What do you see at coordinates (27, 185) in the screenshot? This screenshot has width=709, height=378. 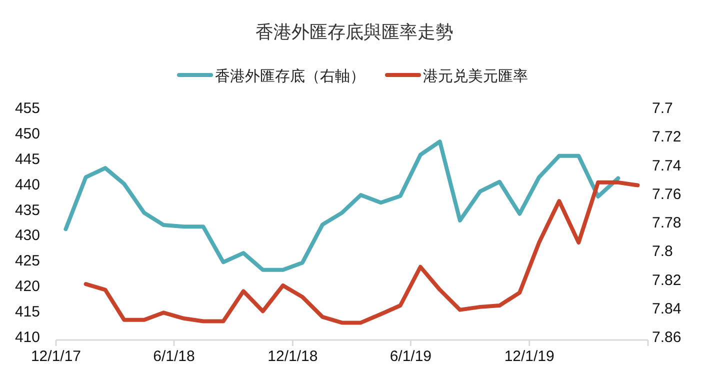 I see `y-tick-label: 440` at bounding box center [27, 185].